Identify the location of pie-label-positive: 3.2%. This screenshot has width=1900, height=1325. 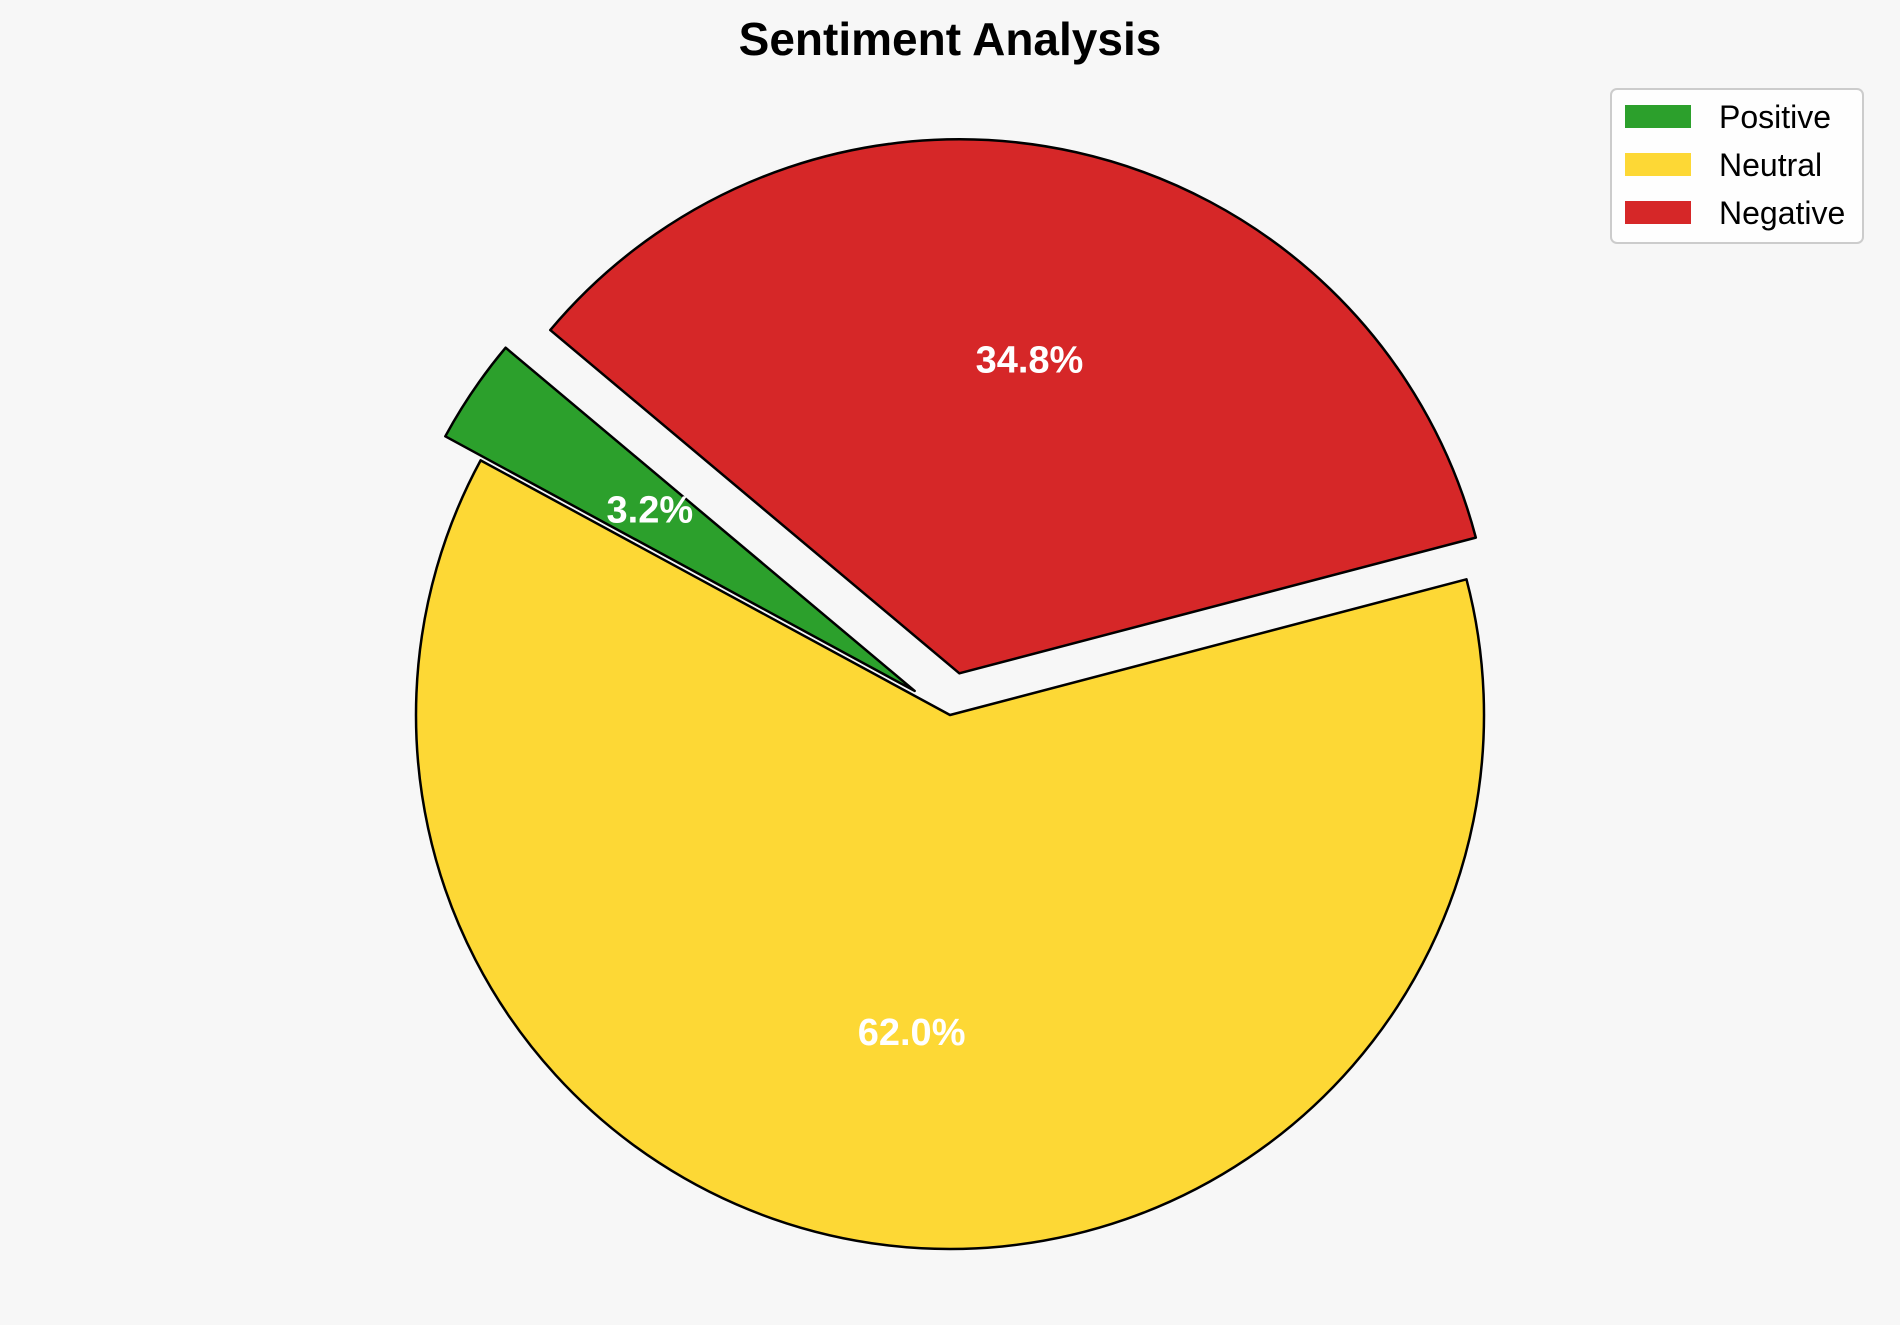
(650, 511).